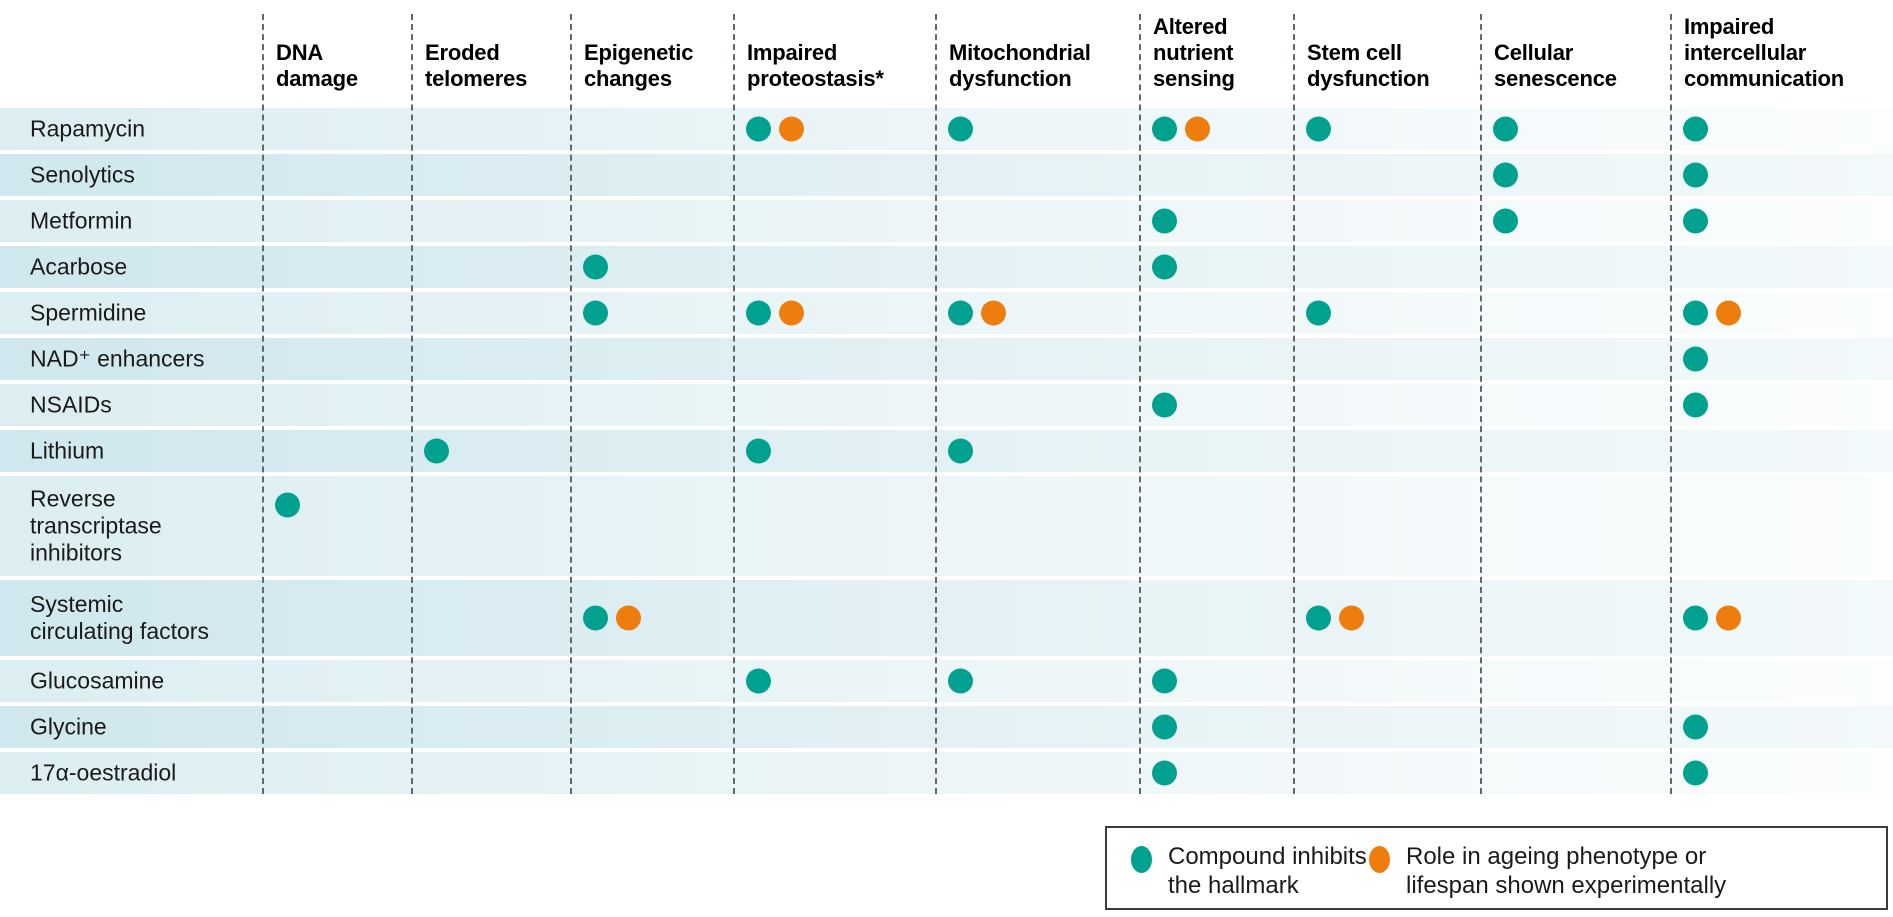 The height and width of the screenshot is (917, 1893). I want to click on column-header: Impaired intercellular communication, so click(1764, 52).